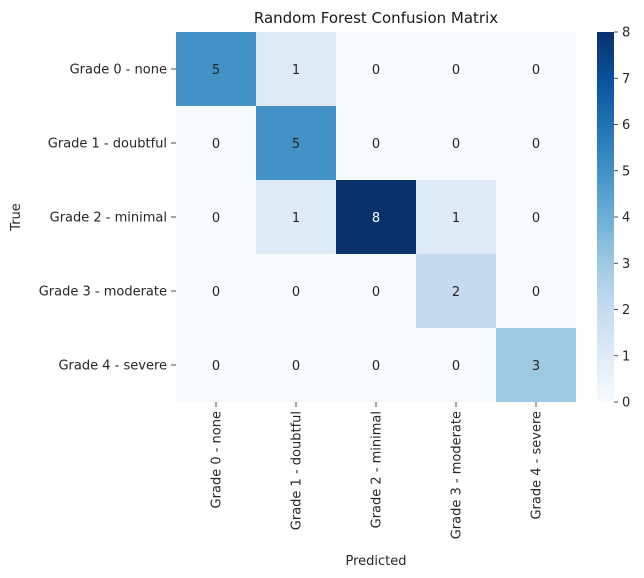 The width and height of the screenshot is (644, 578). What do you see at coordinates (626, 33) in the screenshot?
I see `colorbar-tick-label: 8` at bounding box center [626, 33].